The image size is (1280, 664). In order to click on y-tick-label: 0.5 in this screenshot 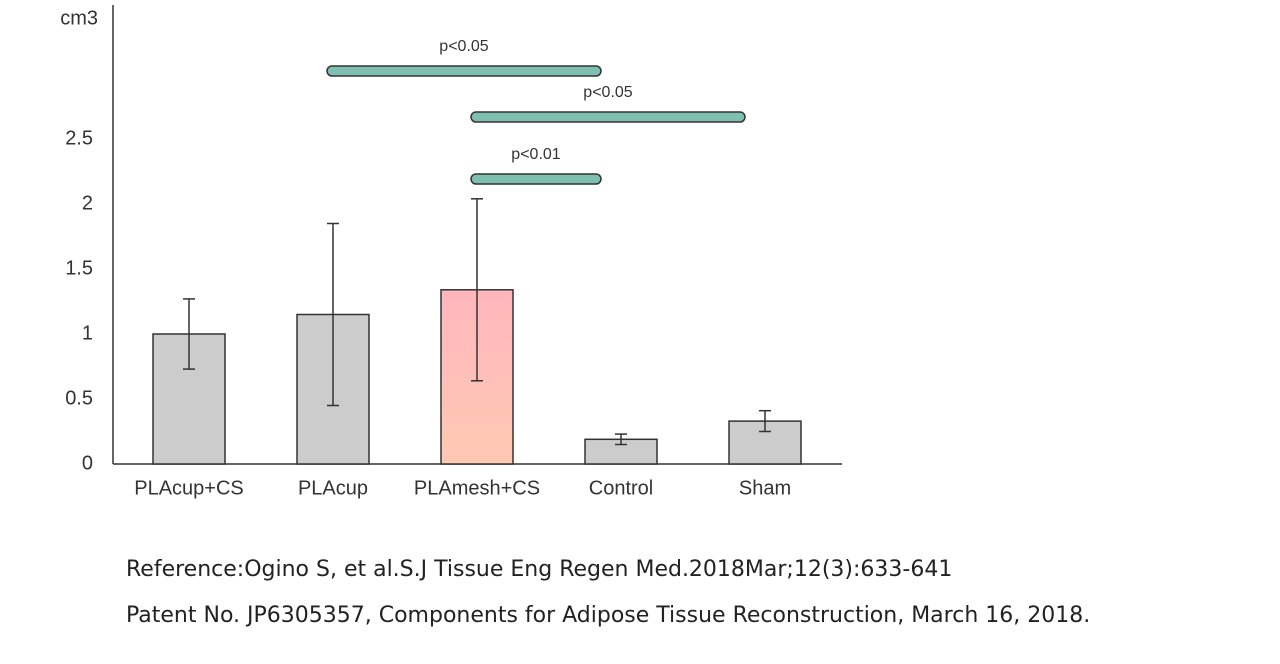, I will do `click(79, 398)`.